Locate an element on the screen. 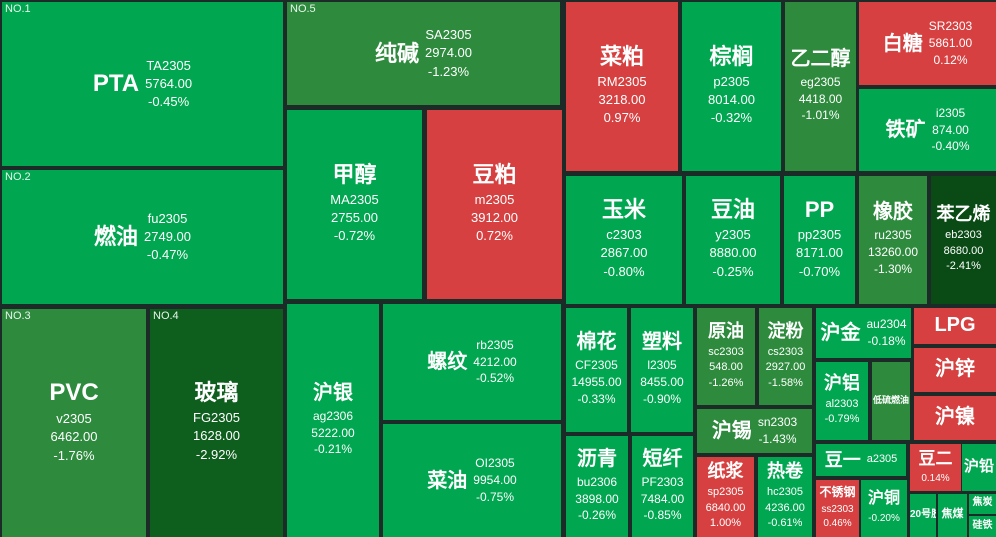 The width and height of the screenshot is (996, 537). contract-info: ru2305 13260.00 -1.30% is located at coordinates (893, 252).